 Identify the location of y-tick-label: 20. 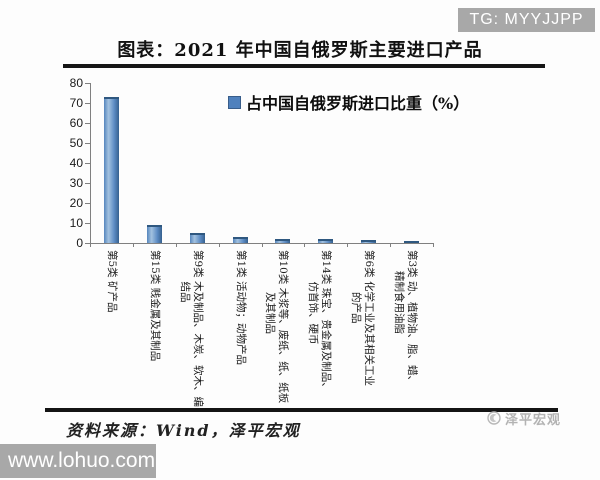
(76, 203).